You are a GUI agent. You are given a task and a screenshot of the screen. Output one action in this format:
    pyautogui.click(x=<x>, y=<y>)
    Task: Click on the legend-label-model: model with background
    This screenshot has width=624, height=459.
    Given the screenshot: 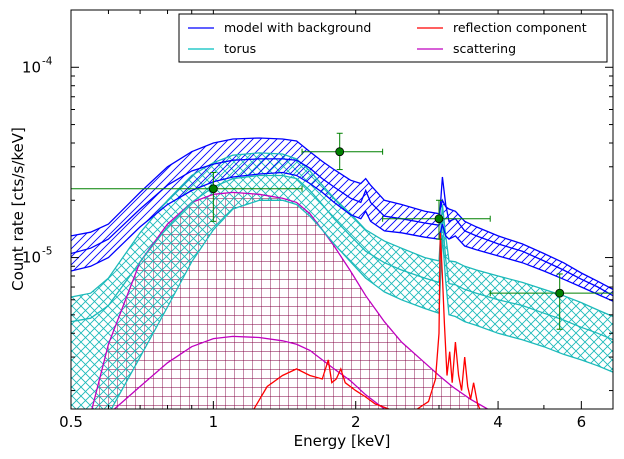 What is the action you would take?
    pyautogui.click(x=297, y=27)
    